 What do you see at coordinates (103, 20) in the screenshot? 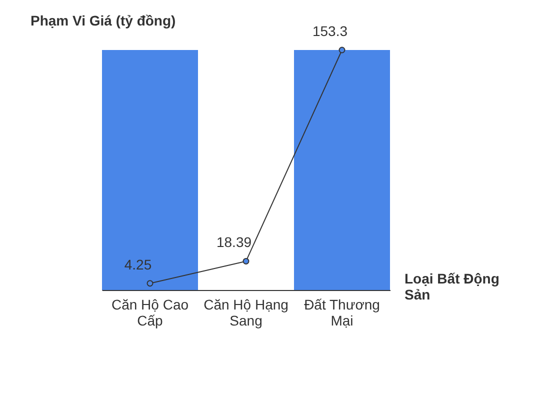
I see `y-axis-title: Phạm Vi Giá (tỷ đồng)` at bounding box center [103, 20].